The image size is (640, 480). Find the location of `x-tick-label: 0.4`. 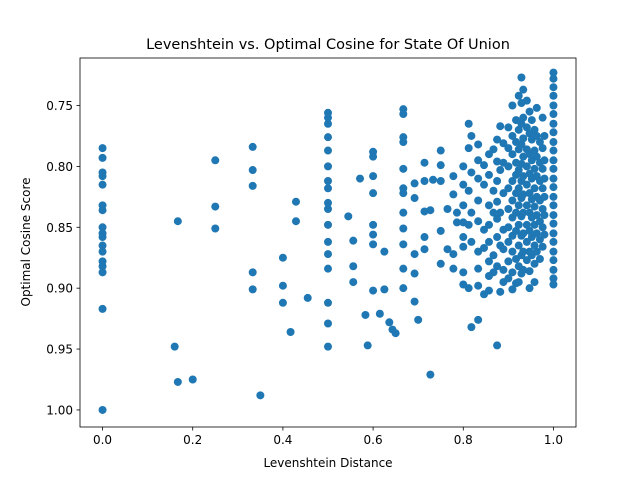

x-tick-label: 0.4 is located at coordinates (282, 440).